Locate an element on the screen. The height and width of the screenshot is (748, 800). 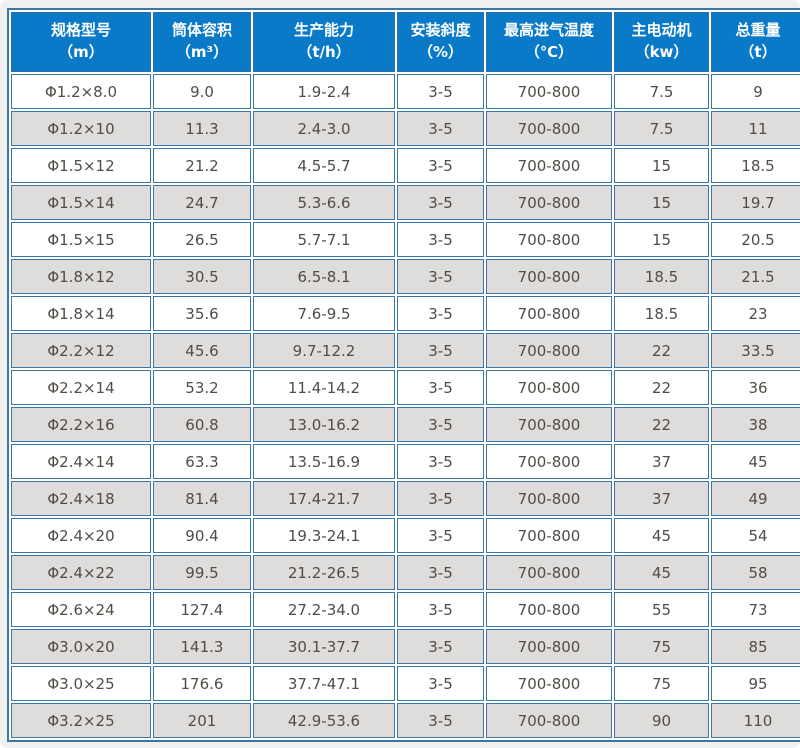
table-cell: 27.2-34.0 is located at coordinates (324, 609).